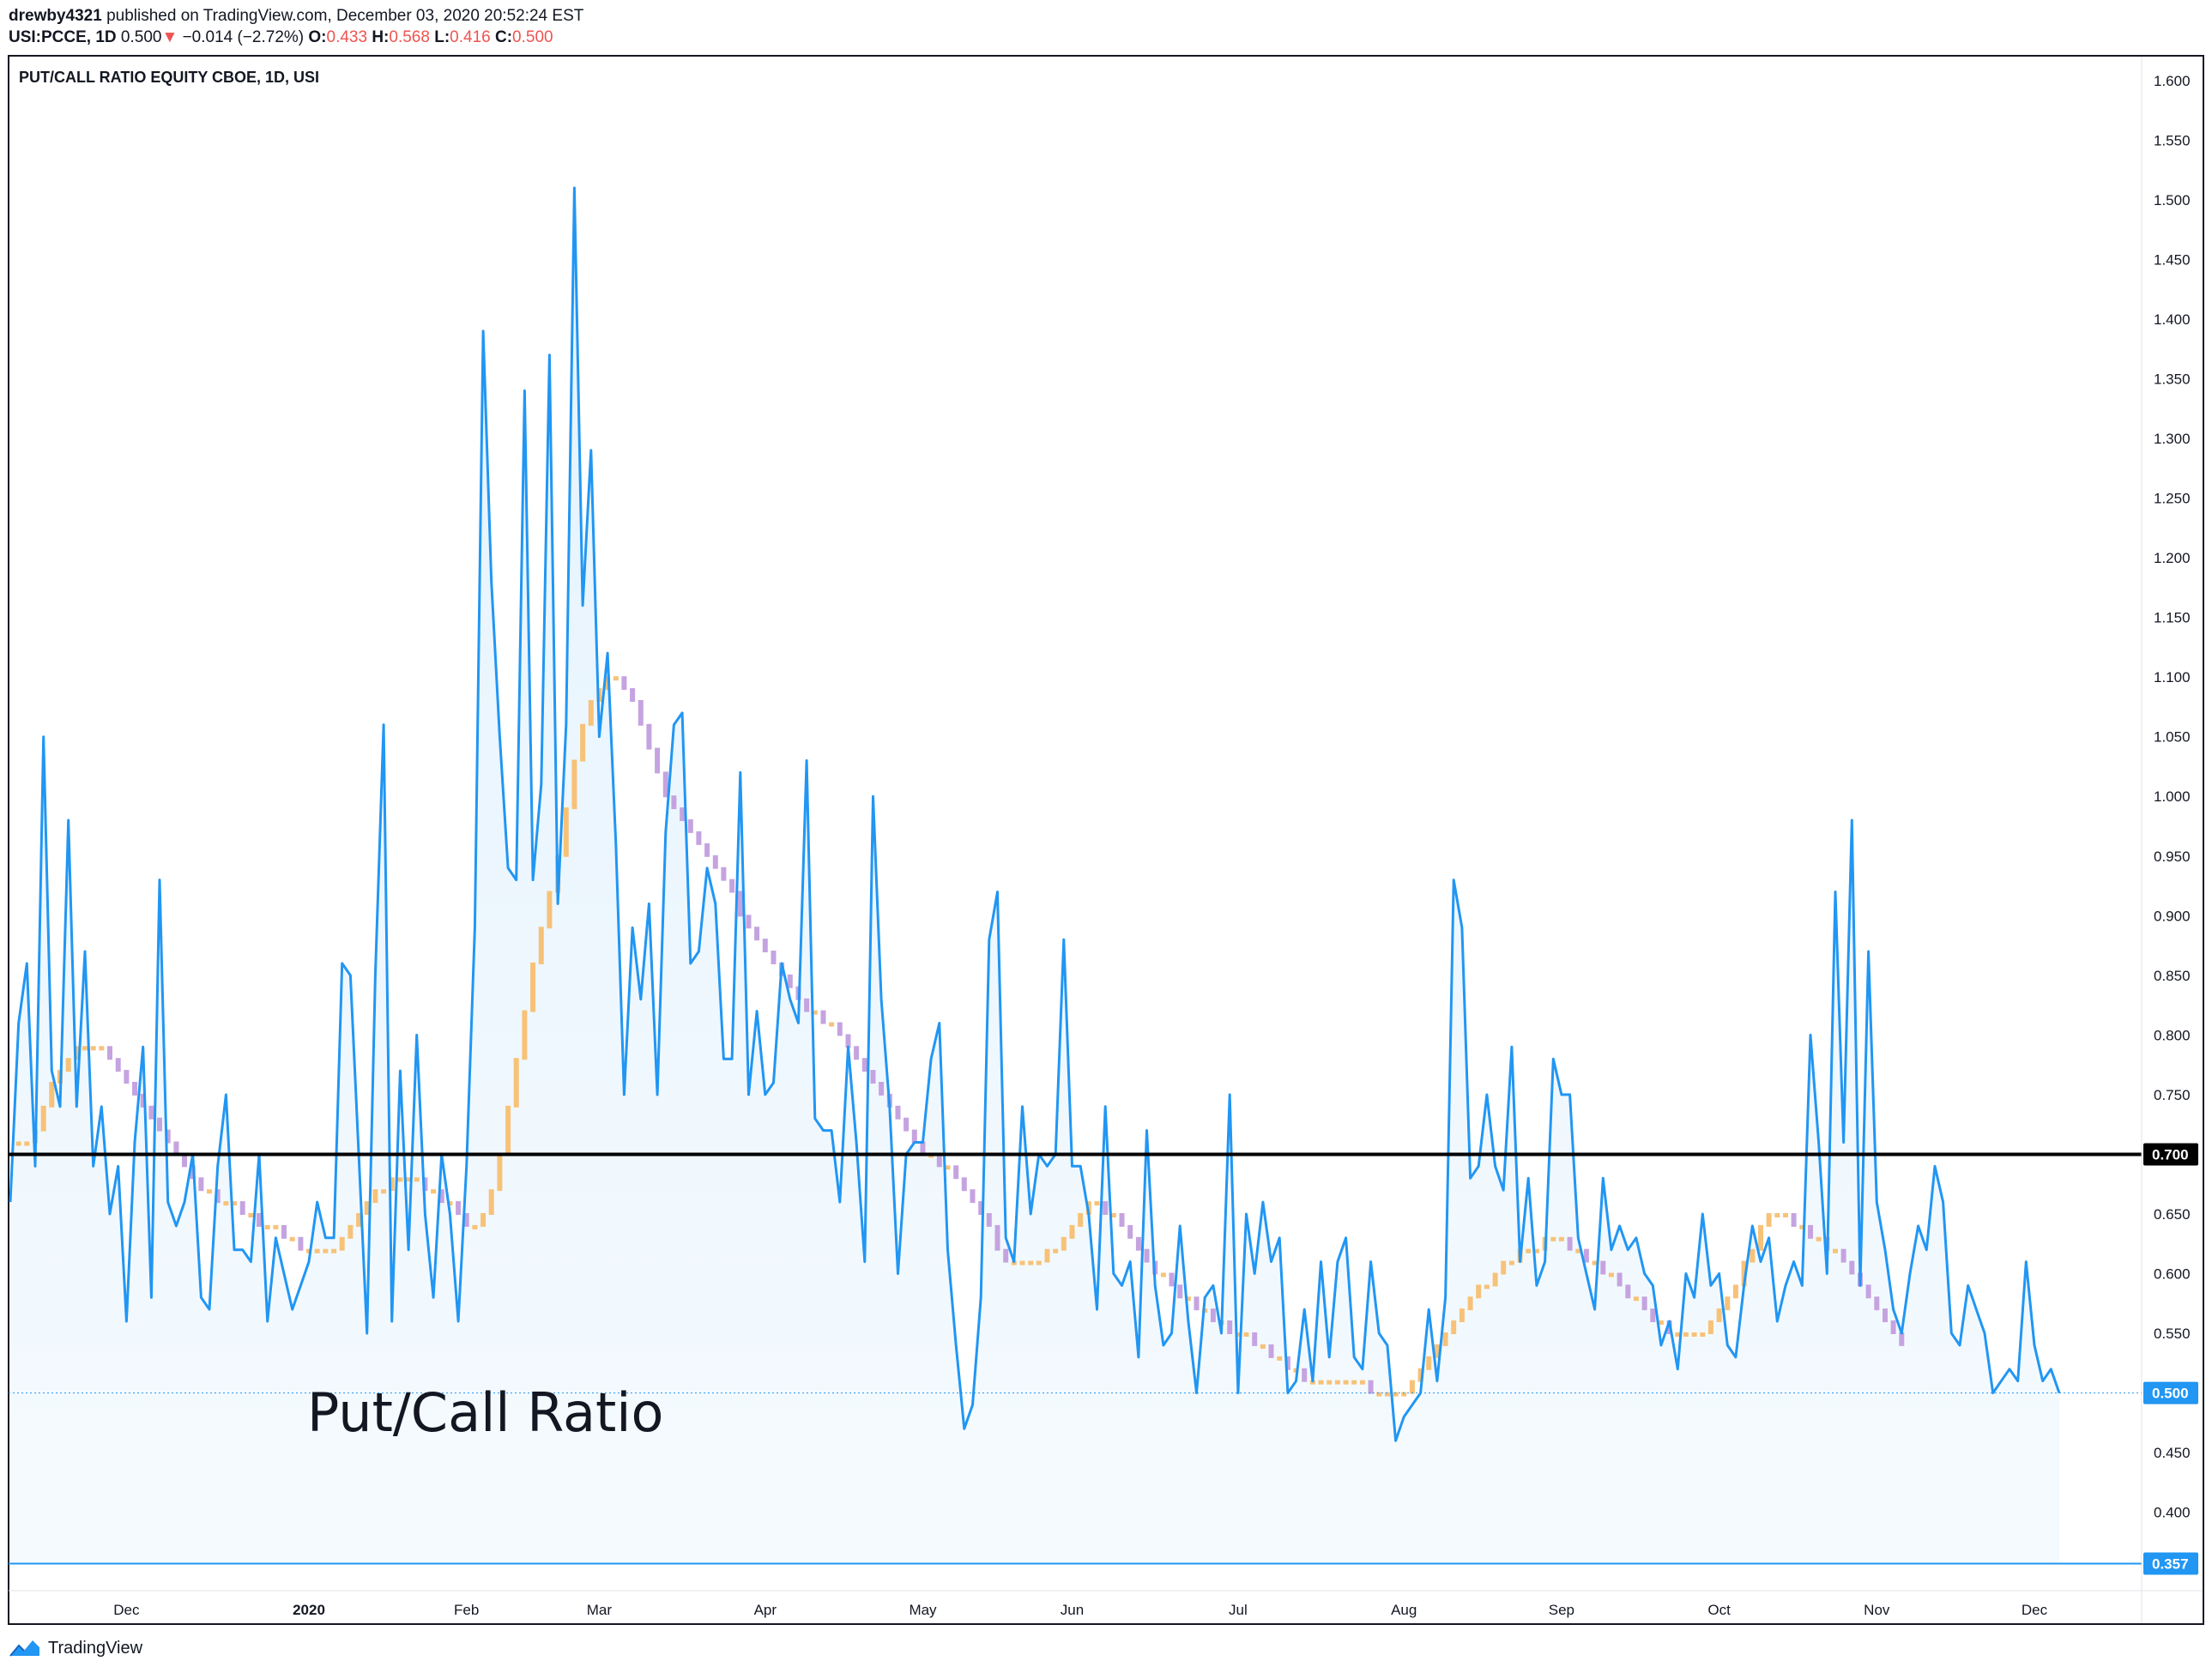  What do you see at coordinates (1877, 1610) in the screenshot?
I see `x-tick-label: Nov` at bounding box center [1877, 1610].